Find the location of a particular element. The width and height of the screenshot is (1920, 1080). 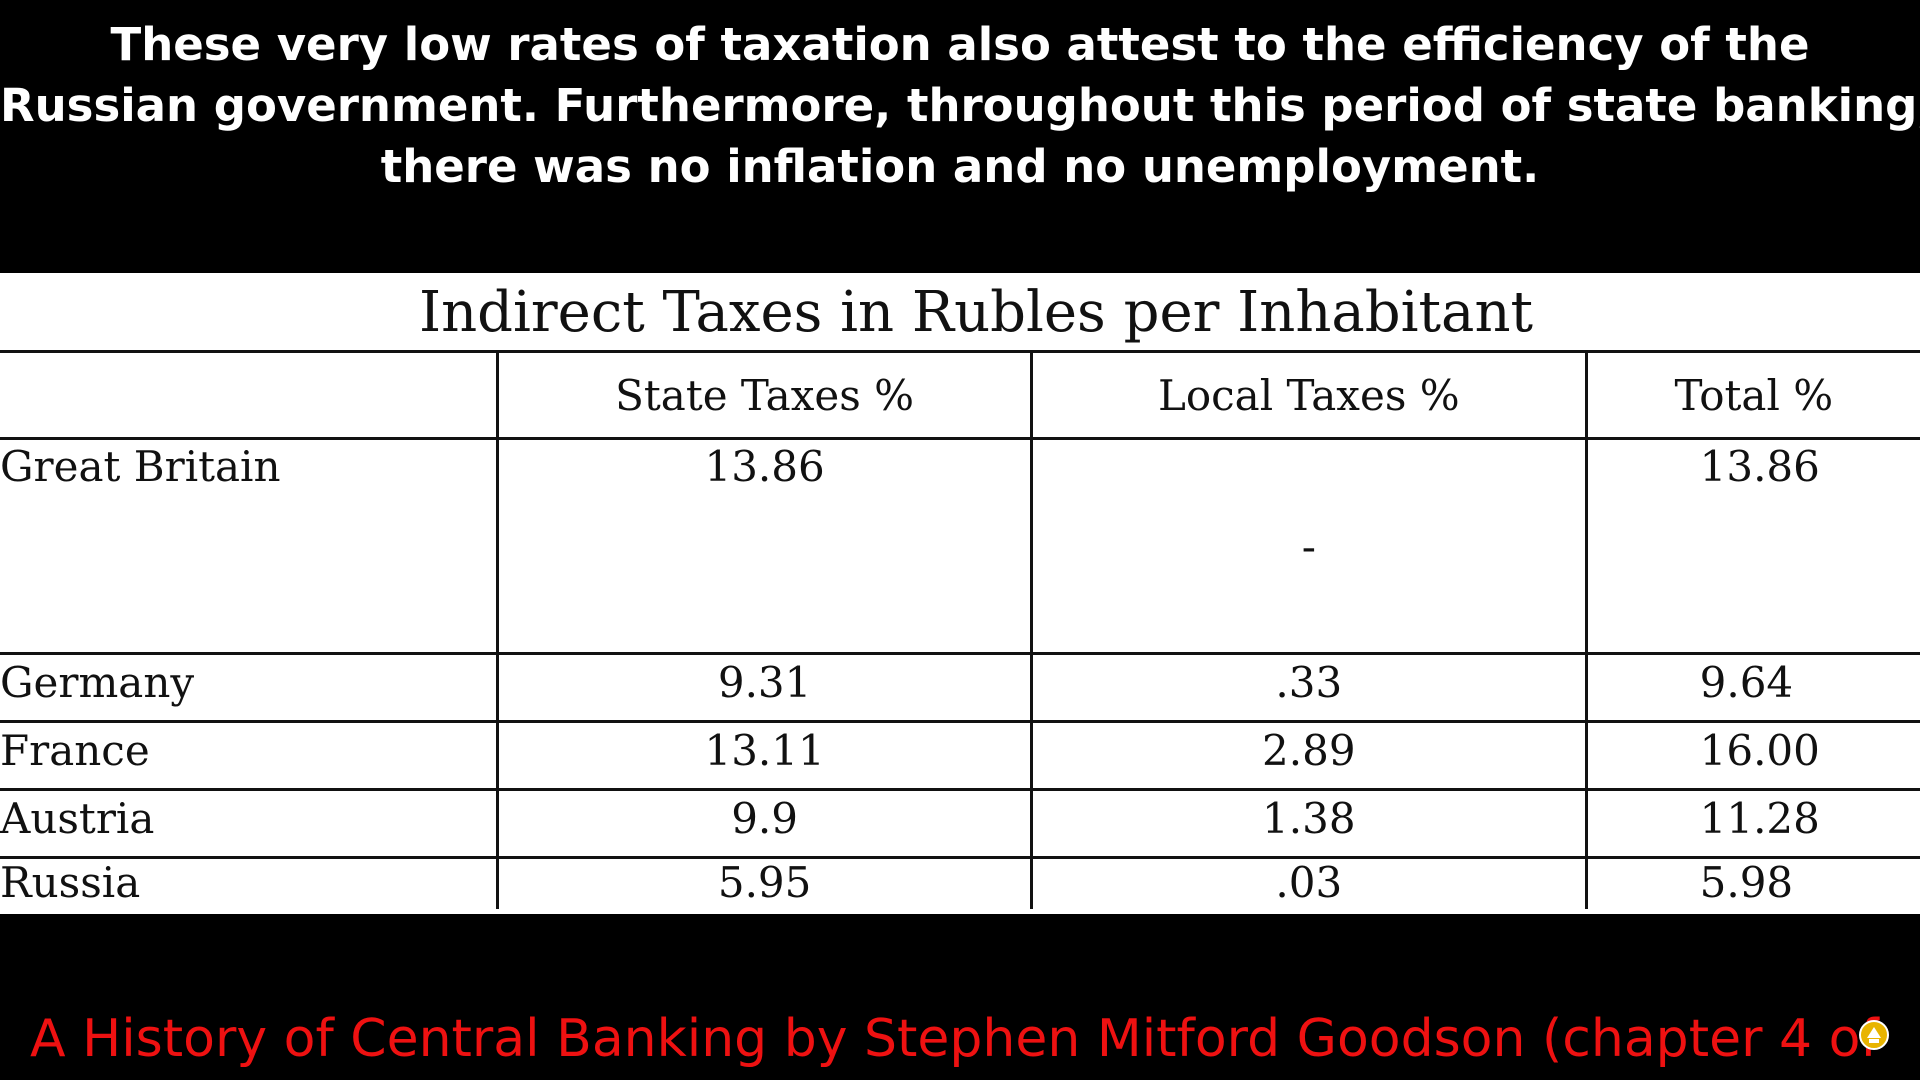

cell-local-taxes: 2.89 is located at coordinates (1308, 755).